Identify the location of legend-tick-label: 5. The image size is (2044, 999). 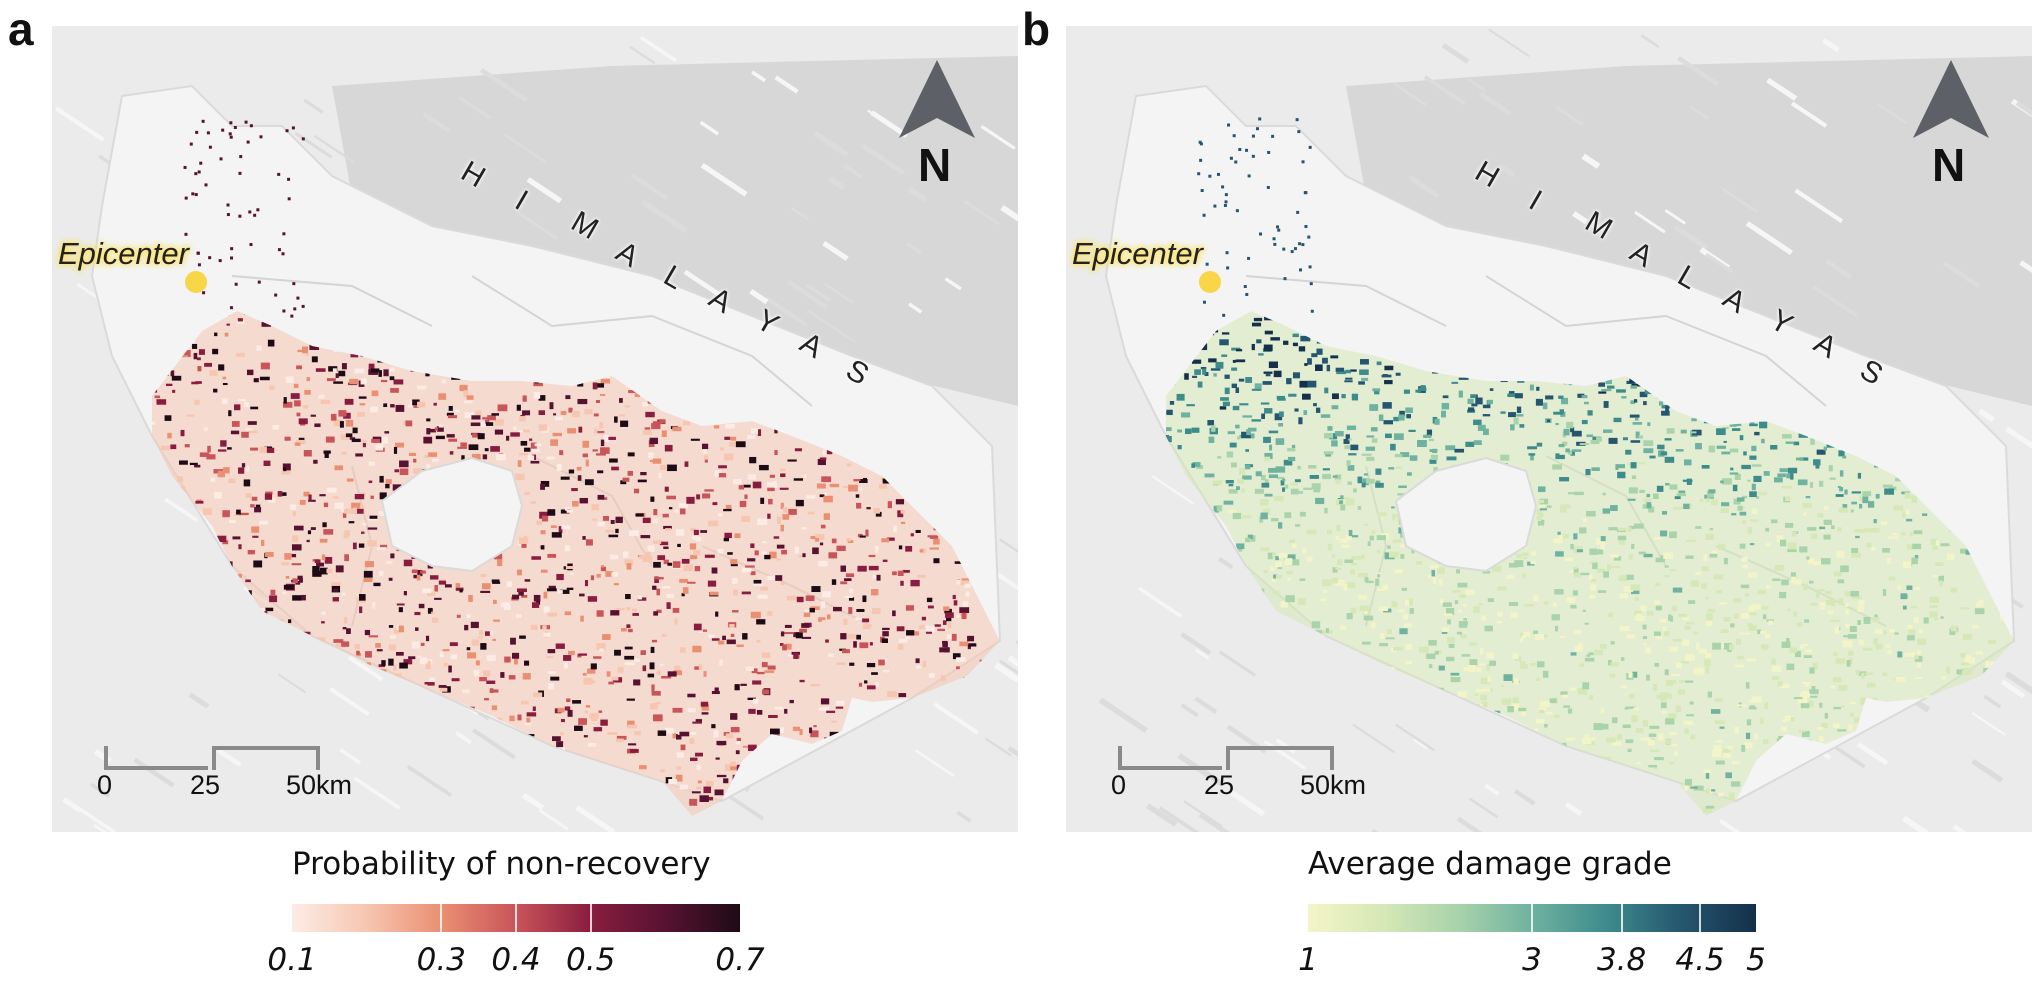
(1756, 960).